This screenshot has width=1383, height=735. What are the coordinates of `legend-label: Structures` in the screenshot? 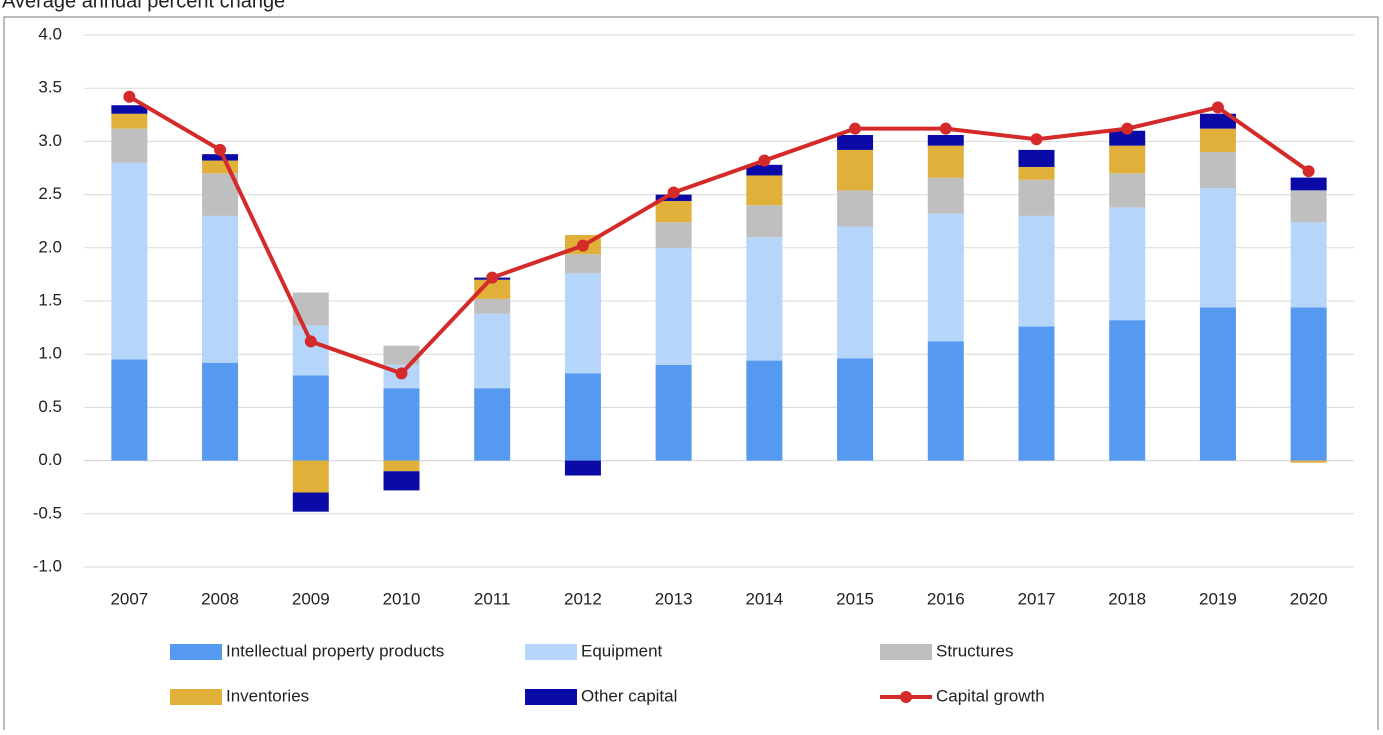 It's located at (974, 650).